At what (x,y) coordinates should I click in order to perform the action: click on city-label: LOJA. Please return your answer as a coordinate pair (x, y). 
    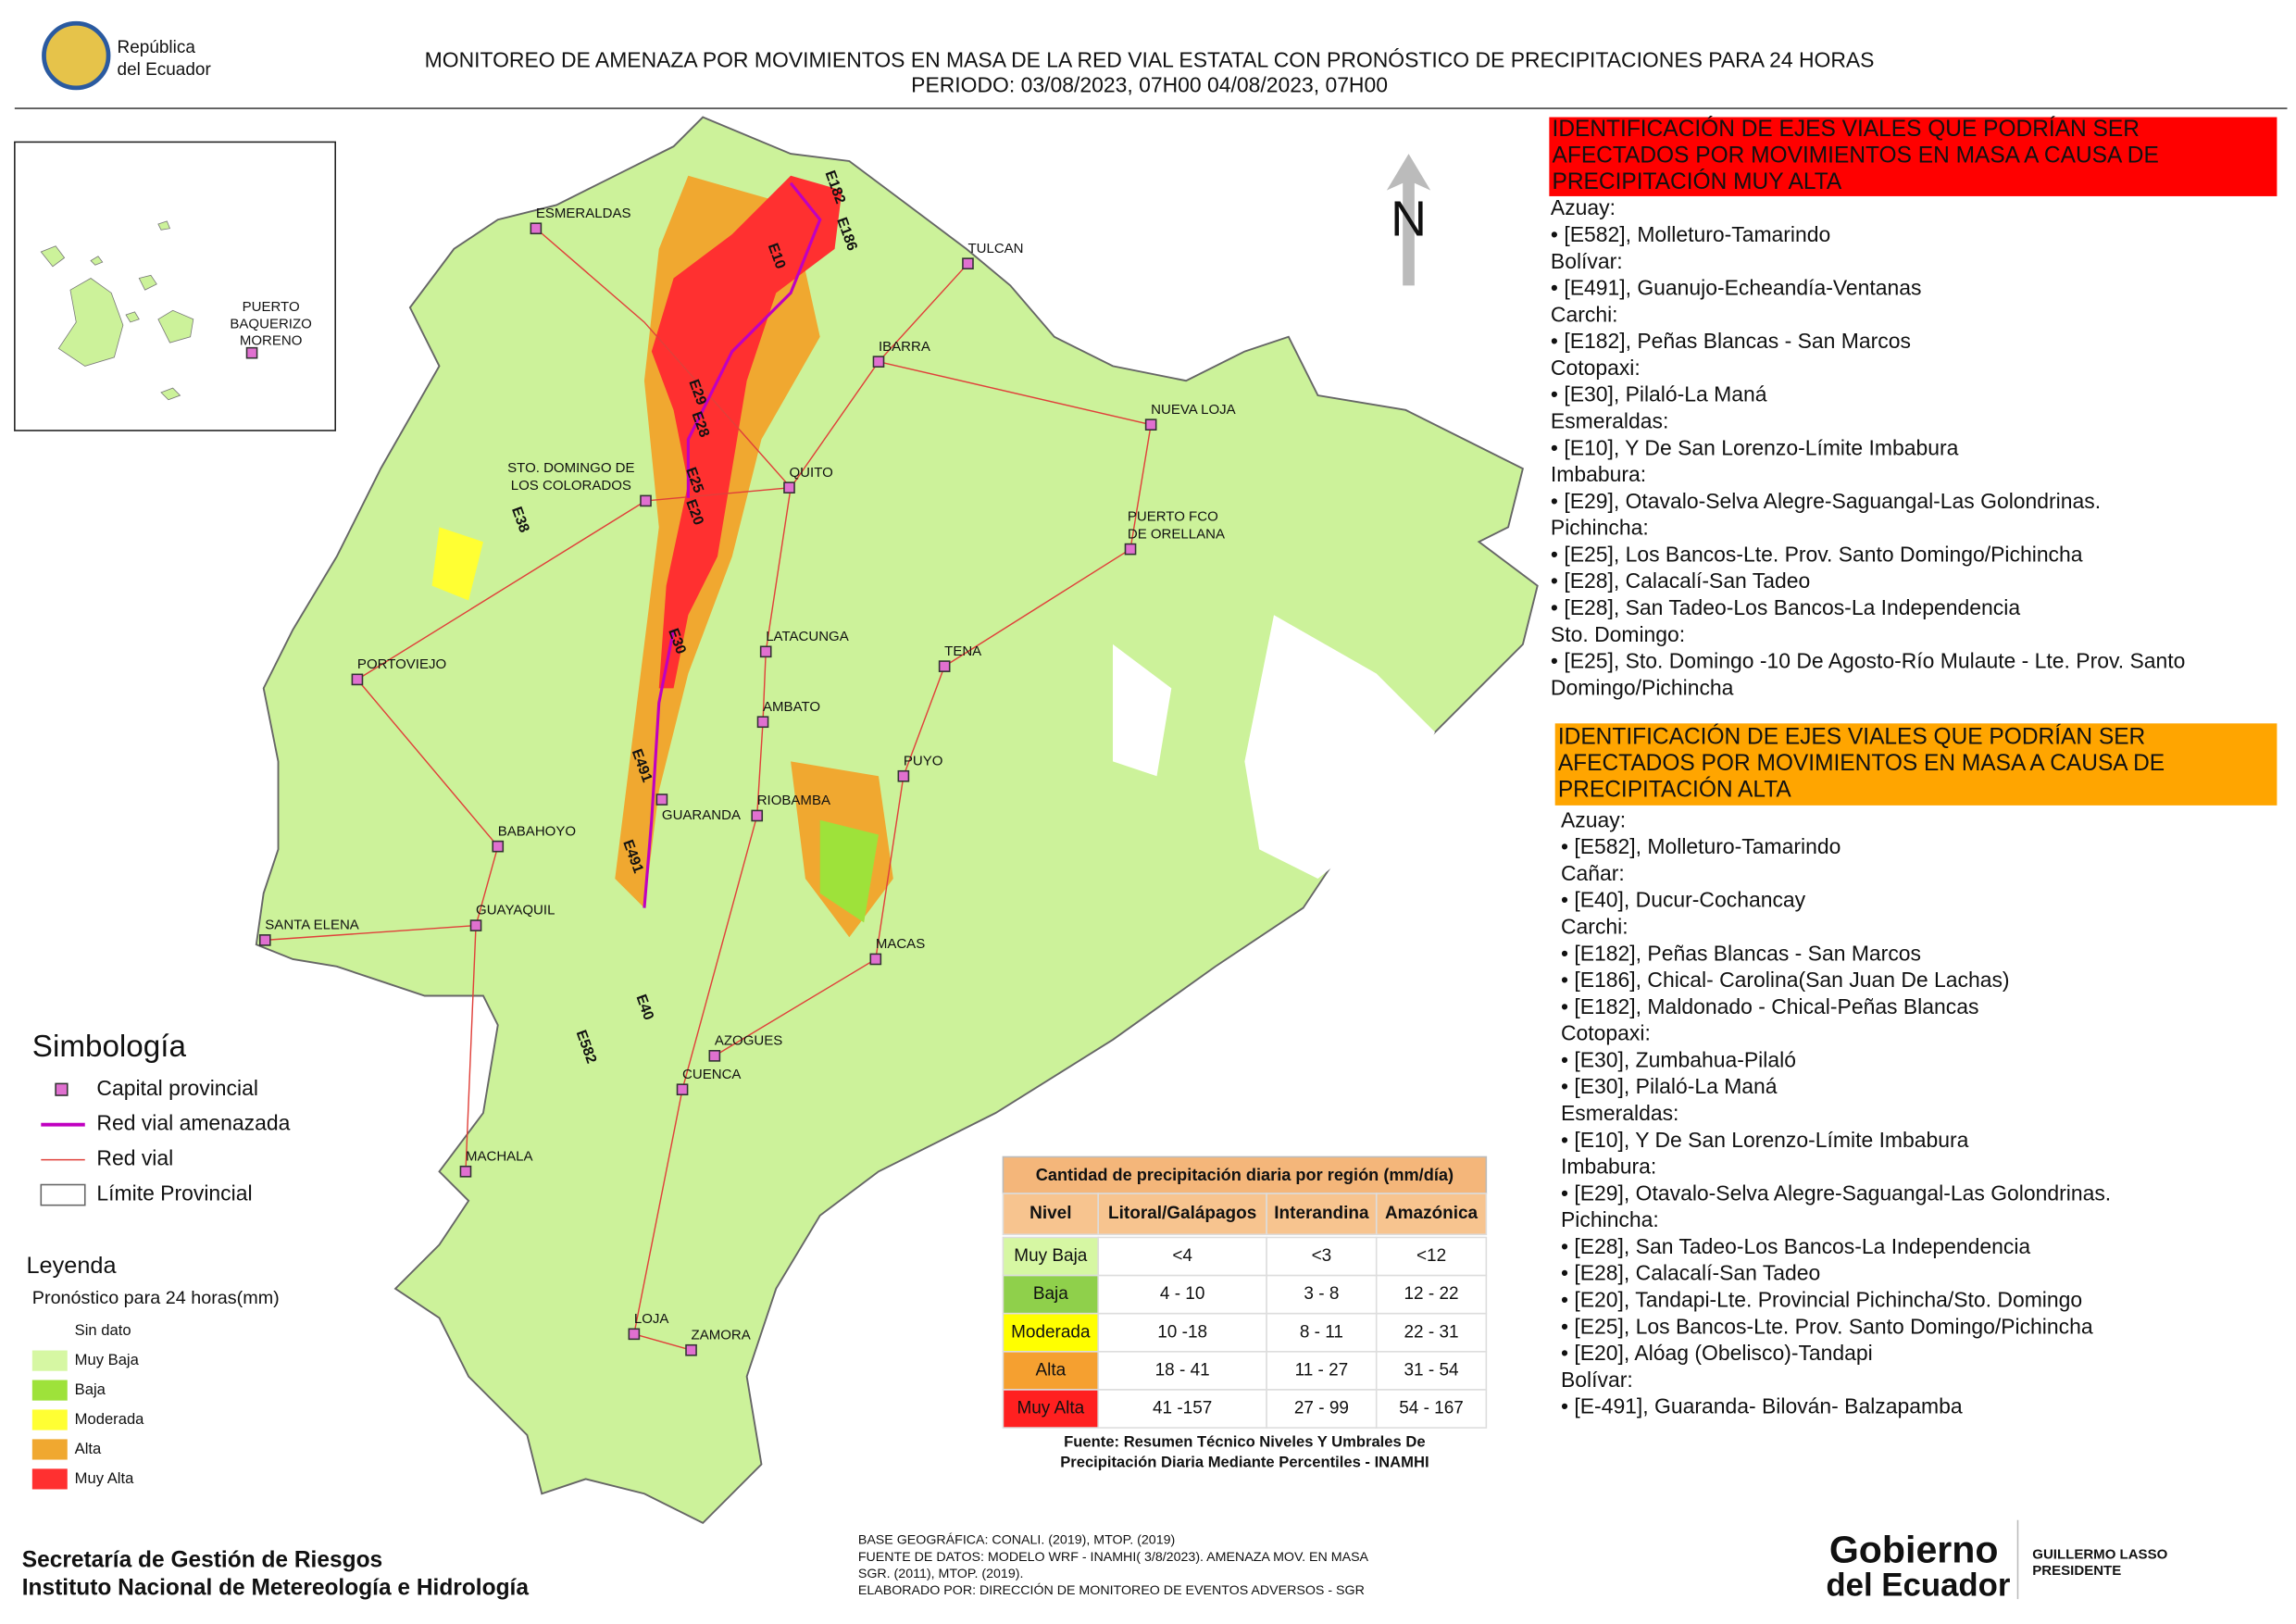
    Looking at the image, I should click on (651, 1319).